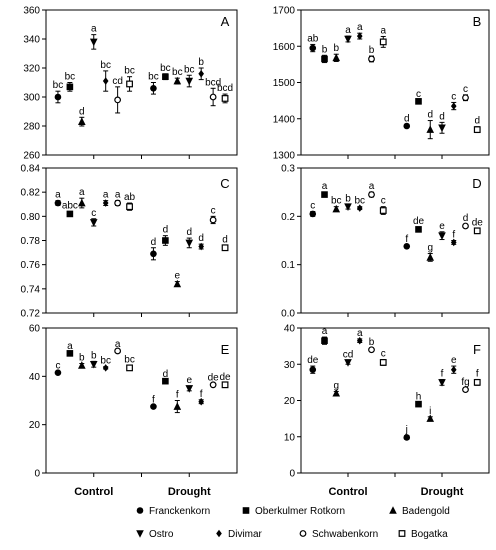 The width and height of the screenshot is (496, 550). What do you see at coordinates (31, 193) in the screenshot?
I see `y-tick-label: 0.82` at bounding box center [31, 193].